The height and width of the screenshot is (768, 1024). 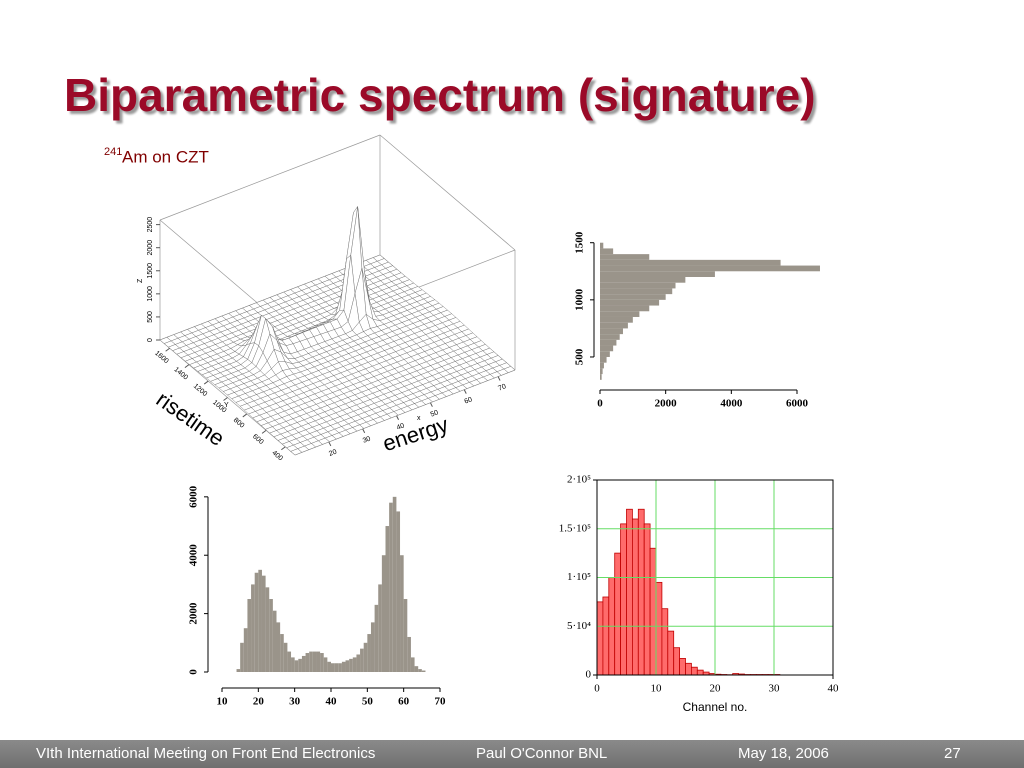 What do you see at coordinates (239, 423) in the screenshot?
I see `y-tick-label: 800` at bounding box center [239, 423].